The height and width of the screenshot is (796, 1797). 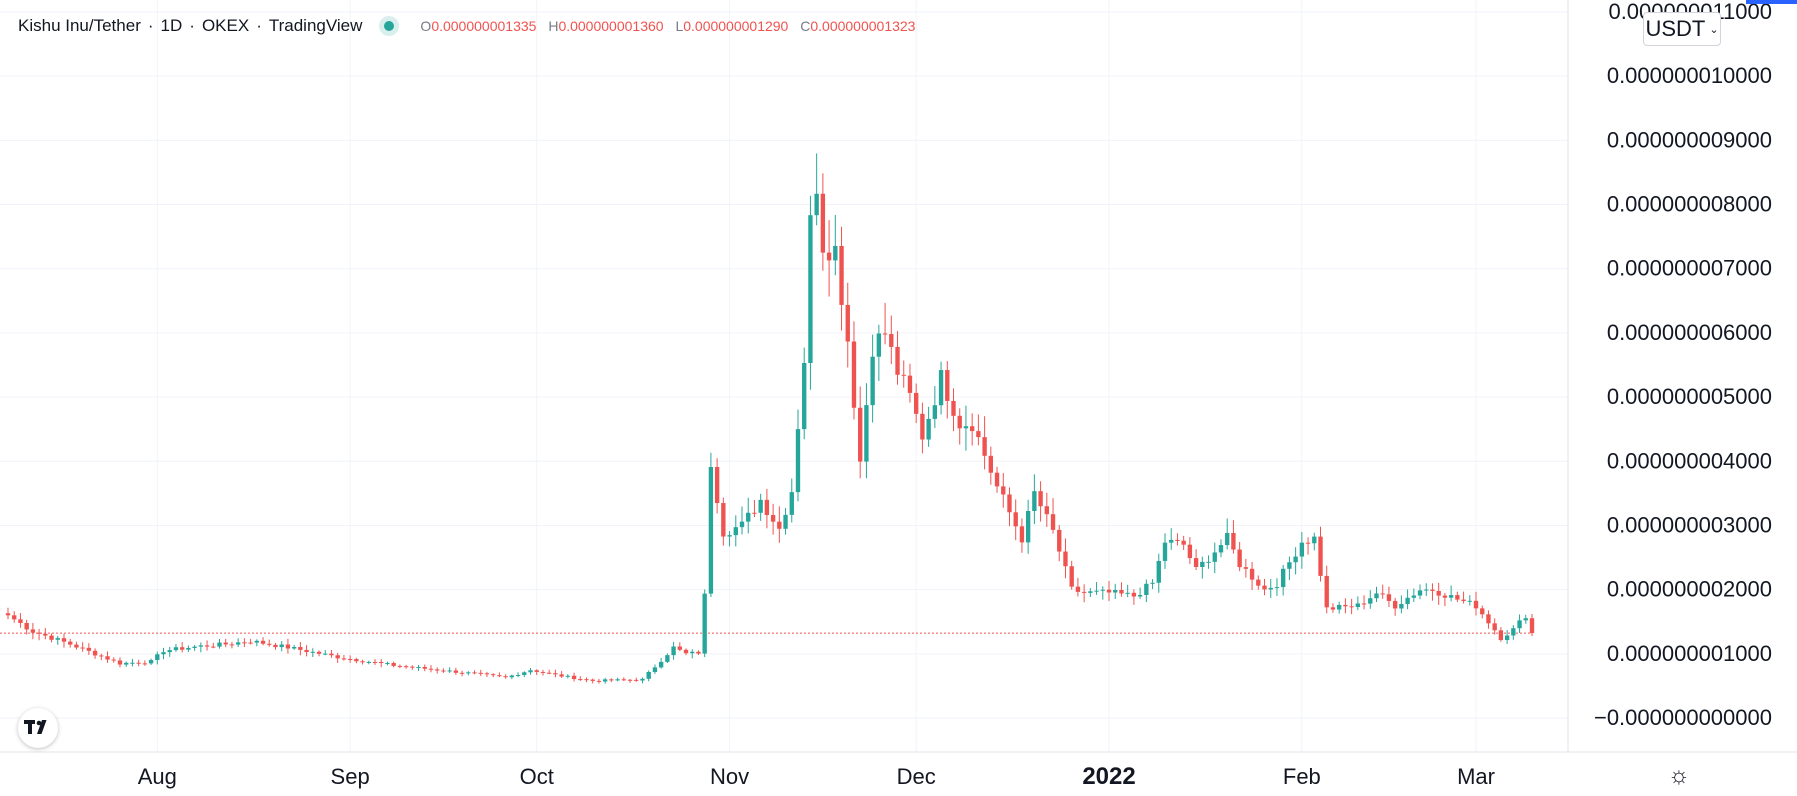 What do you see at coordinates (1679, 775) in the screenshot?
I see `settings-gear-icon: ☼` at bounding box center [1679, 775].